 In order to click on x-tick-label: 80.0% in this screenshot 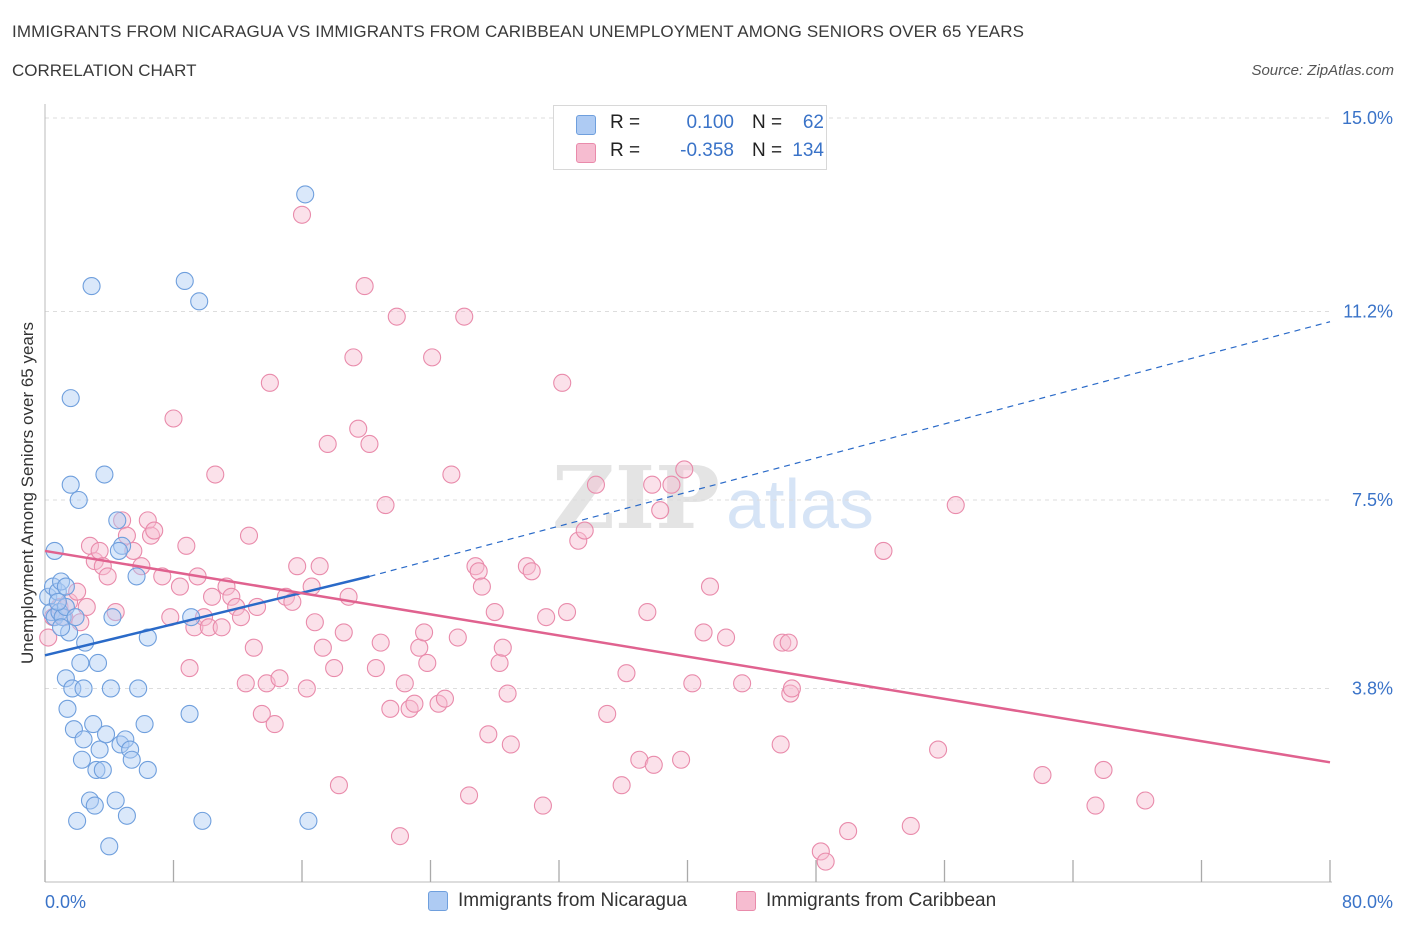, I will do `click(1367, 902)`.